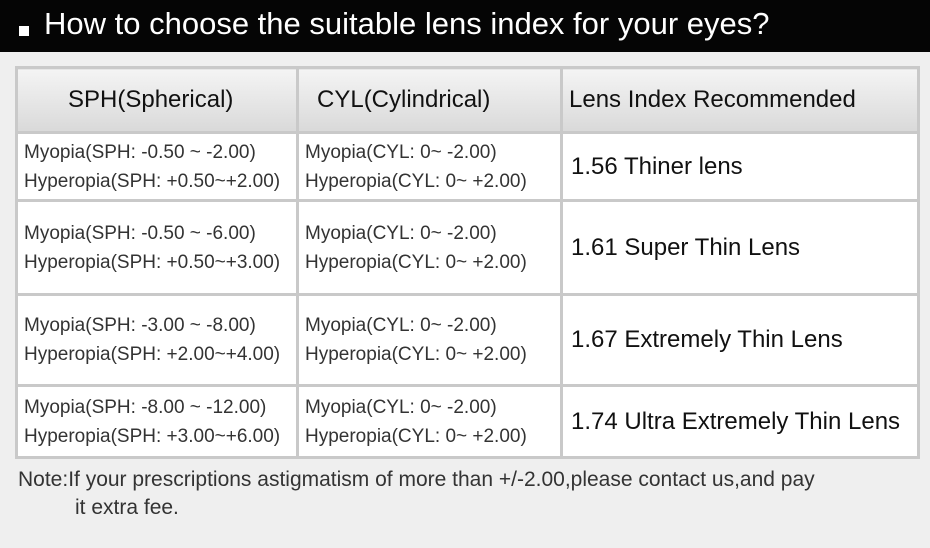  Describe the element at coordinates (740, 421) in the screenshot. I see `lens-index: 1.74 Ultra Extremely Thin Lens` at that location.